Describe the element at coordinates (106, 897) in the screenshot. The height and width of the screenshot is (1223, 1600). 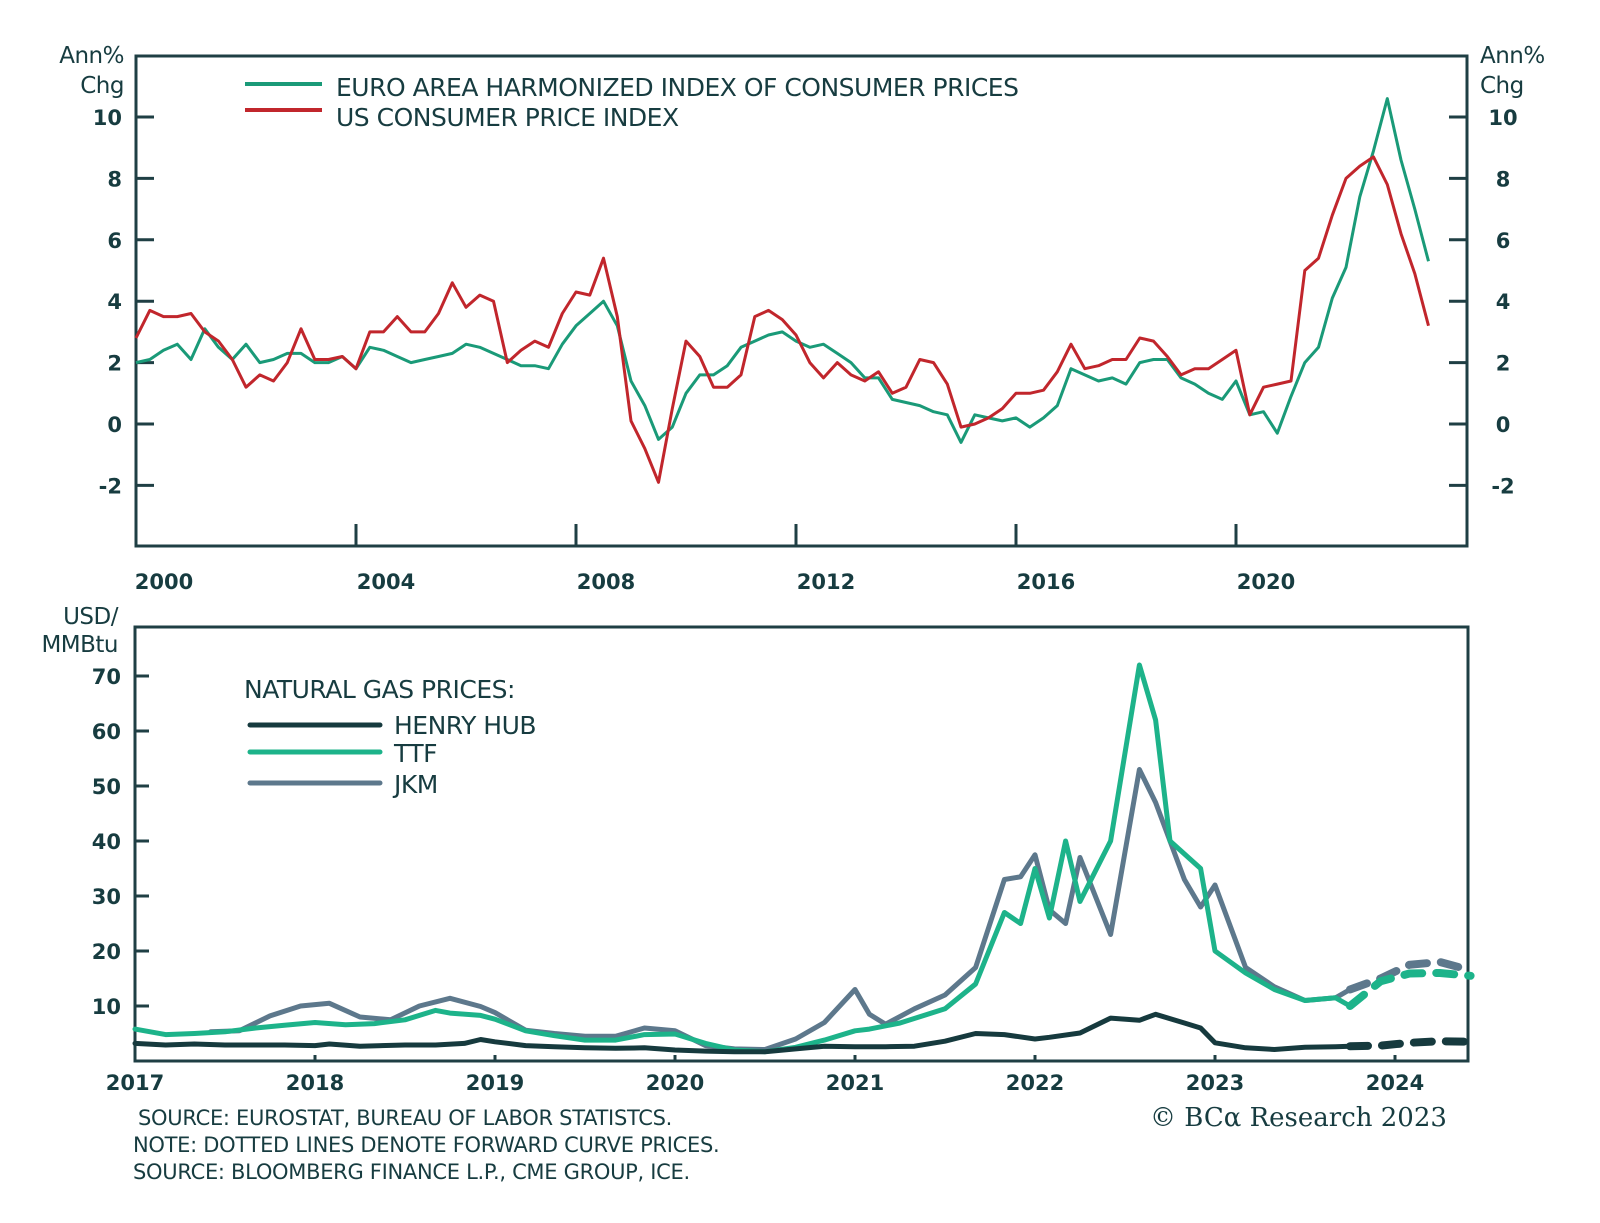
I see `gas-y-tick-label: 30` at that location.